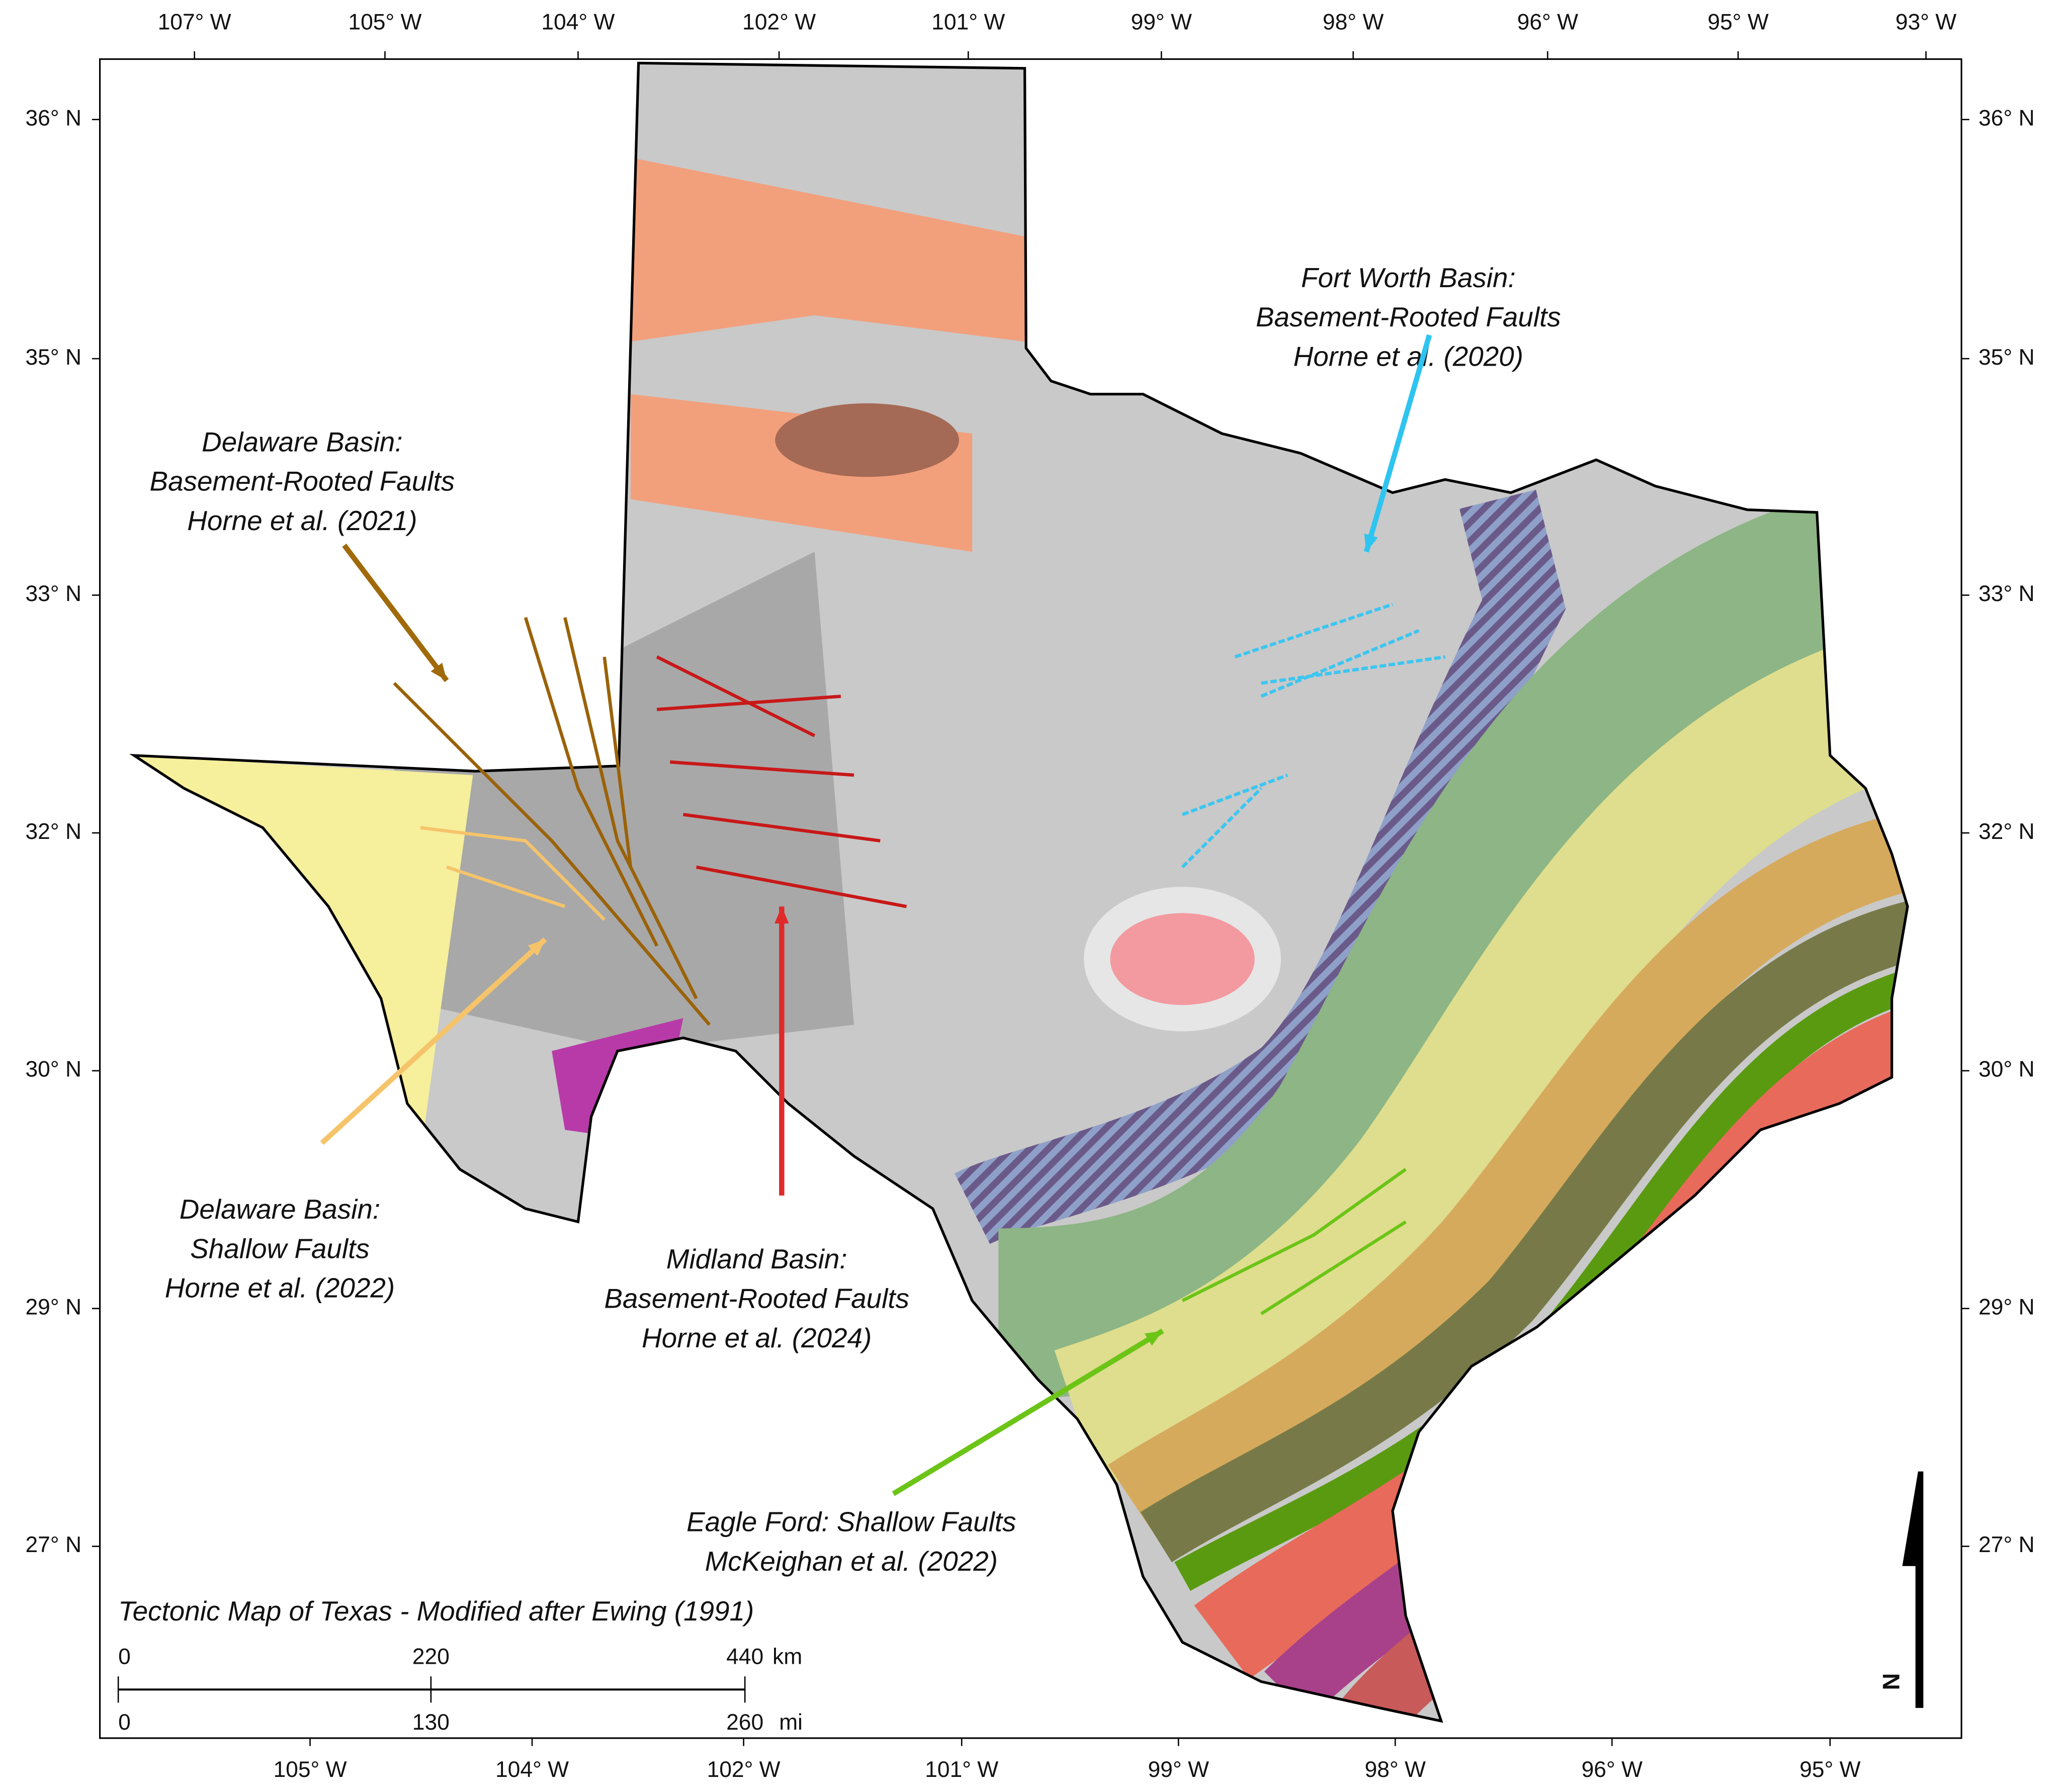  I want to click on top-tick-label: 101° W, so click(968, 22).